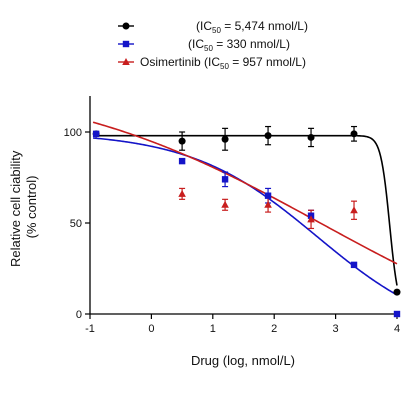  What do you see at coordinates (243, 360) in the screenshot?
I see `x-axis-title: Drug (log, nmol/L)` at bounding box center [243, 360].